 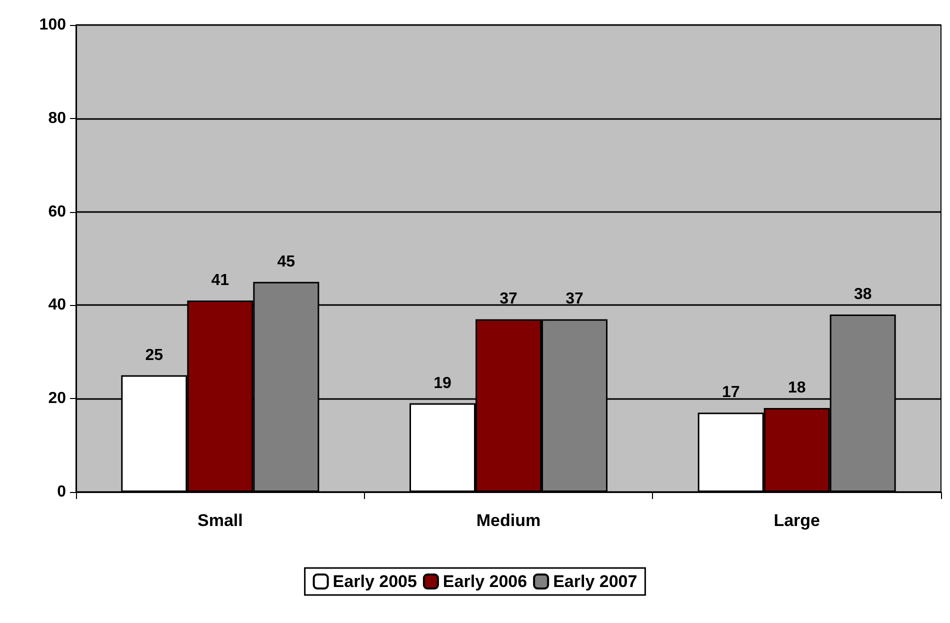 What do you see at coordinates (154, 355) in the screenshot?
I see `data-label: 25` at bounding box center [154, 355].